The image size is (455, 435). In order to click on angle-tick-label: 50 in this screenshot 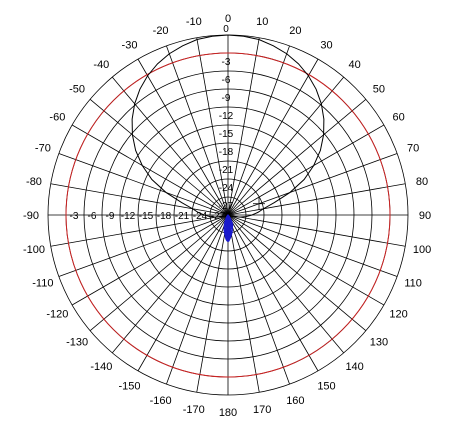, I will do `click(379, 89)`.